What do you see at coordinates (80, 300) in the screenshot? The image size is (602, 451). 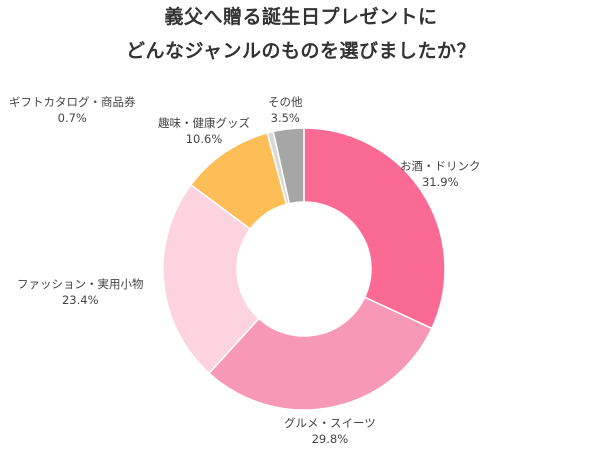 I see `slice-value-fashion: 23.4%` at bounding box center [80, 300].